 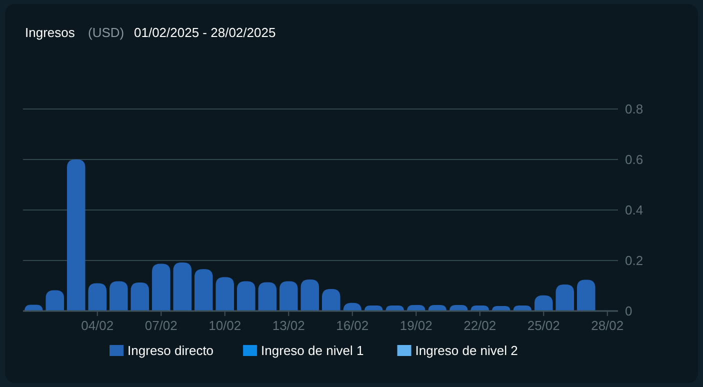 What do you see at coordinates (634, 210) in the screenshot?
I see `y-tick-label: 0.4` at bounding box center [634, 210].